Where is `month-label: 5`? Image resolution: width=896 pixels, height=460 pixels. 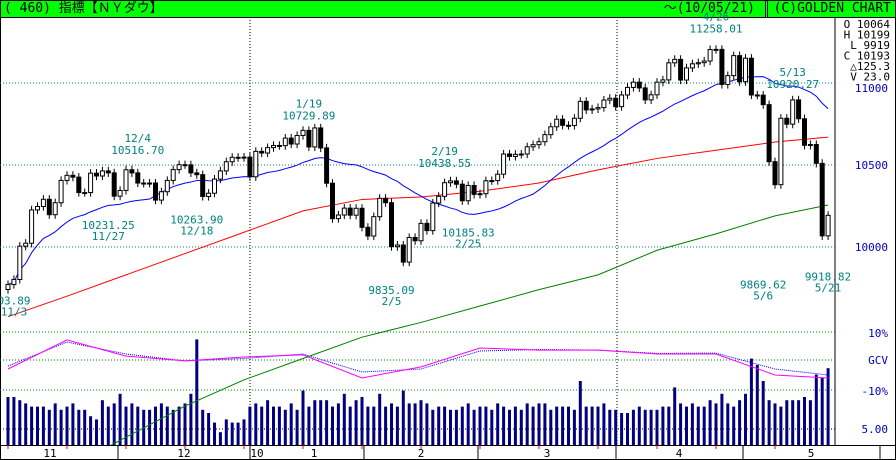 month-label: 5 is located at coordinates (811, 453).